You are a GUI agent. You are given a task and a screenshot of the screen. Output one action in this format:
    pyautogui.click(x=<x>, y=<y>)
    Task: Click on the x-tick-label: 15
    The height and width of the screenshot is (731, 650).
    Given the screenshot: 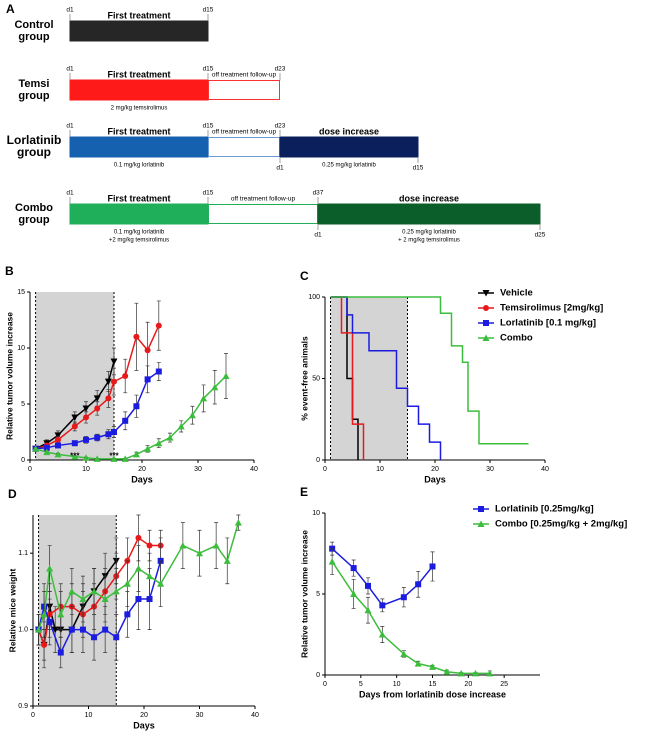 What is the action you would take?
    pyautogui.click(x=433, y=684)
    